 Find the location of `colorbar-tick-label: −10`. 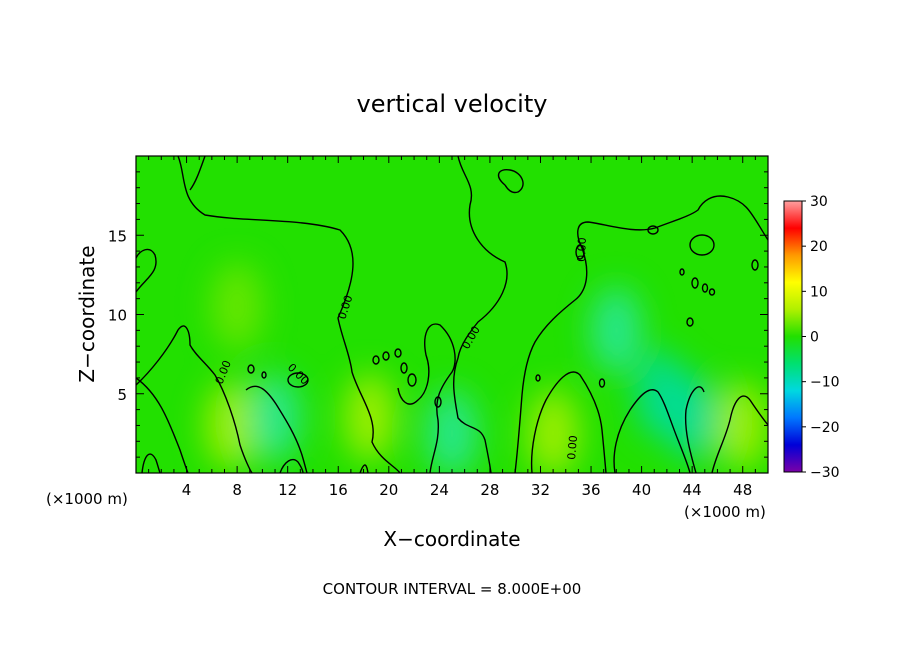

colorbar-tick-label: −10 is located at coordinates (825, 383).